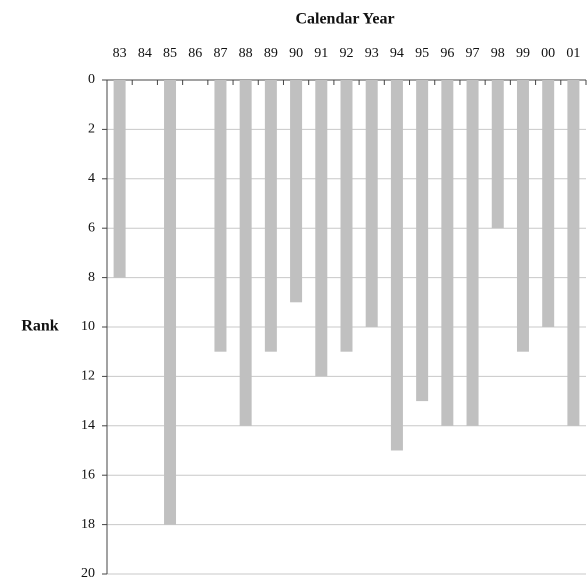  What do you see at coordinates (120, 53) in the screenshot?
I see `x-tick-label: 83` at bounding box center [120, 53].